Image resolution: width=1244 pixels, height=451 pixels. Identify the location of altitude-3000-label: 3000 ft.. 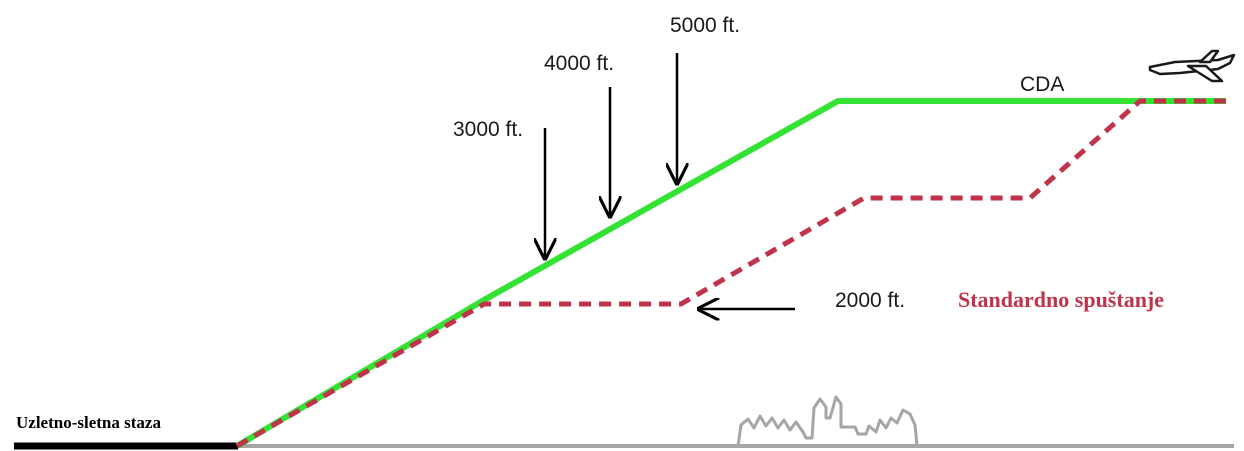
(488, 129).